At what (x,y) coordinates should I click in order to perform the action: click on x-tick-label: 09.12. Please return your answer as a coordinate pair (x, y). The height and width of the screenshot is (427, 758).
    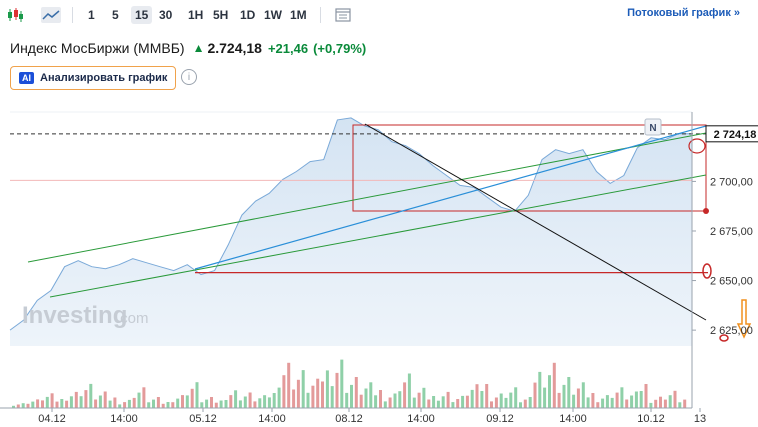
    Looking at the image, I should click on (500, 419).